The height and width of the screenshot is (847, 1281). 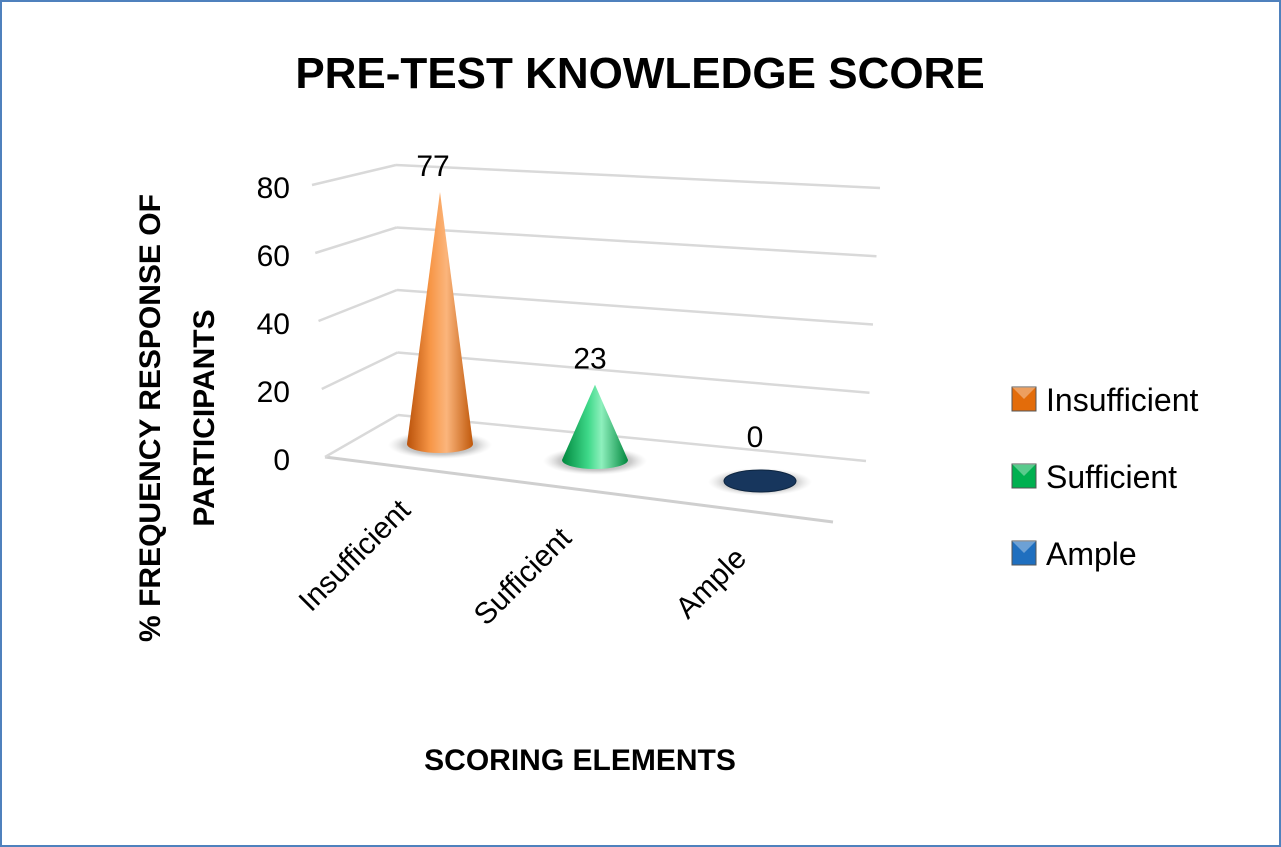 What do you see at coordinates (760, 481) in the screenshot?
I see `cone-base` at bounding box center [760, 481].